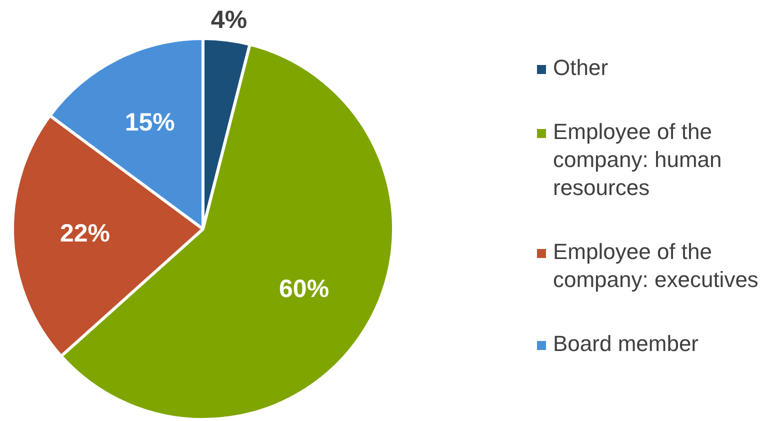 Image resolution: width=778 pixels, height=421 pixels. What do you see at coordinates (656, 266) in the screenshot?
I see `legend-label: Employee of the company: executives` at bounding box center [656, 266].